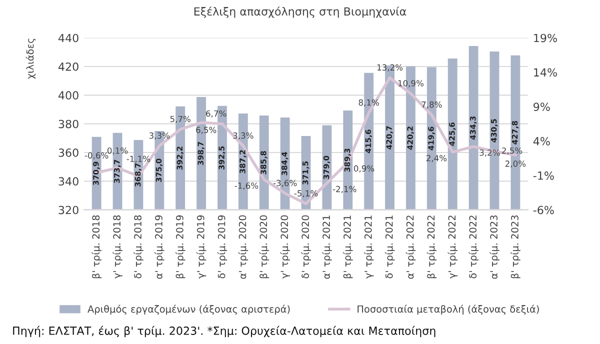  What do you see at coordinates (68, 210) in the screenshot?
I see `y-tick-label: 320` at bounding box center [68, 210].